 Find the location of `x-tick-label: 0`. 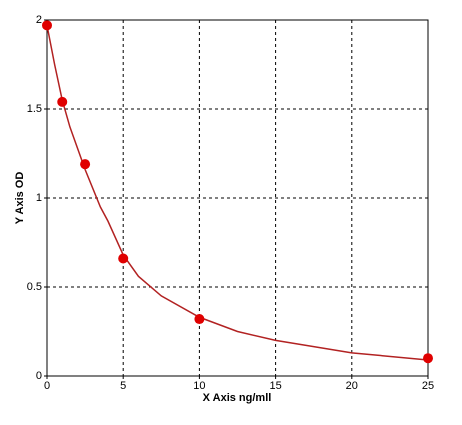

x-tick-label: 0 is located at coordinates (47, 386).